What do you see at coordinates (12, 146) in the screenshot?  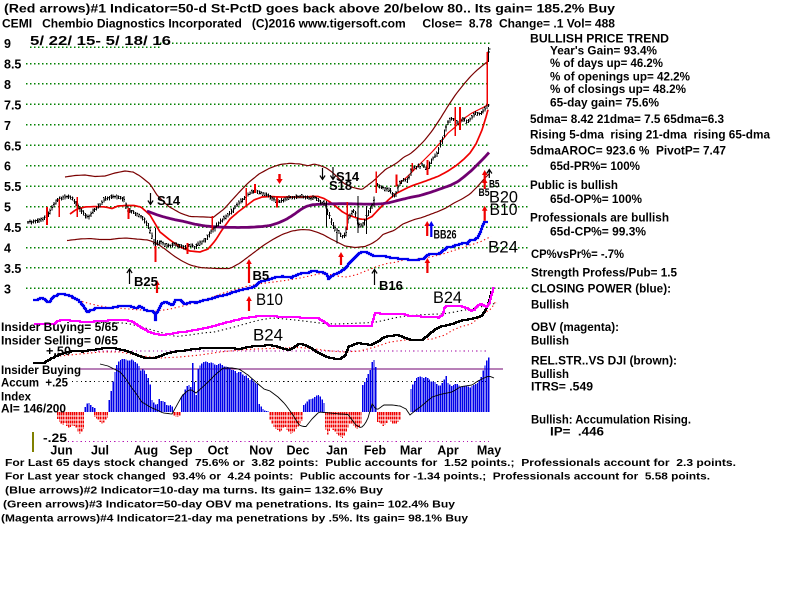 I see `svg-text: 6.5` at bounding box center [12, 146].